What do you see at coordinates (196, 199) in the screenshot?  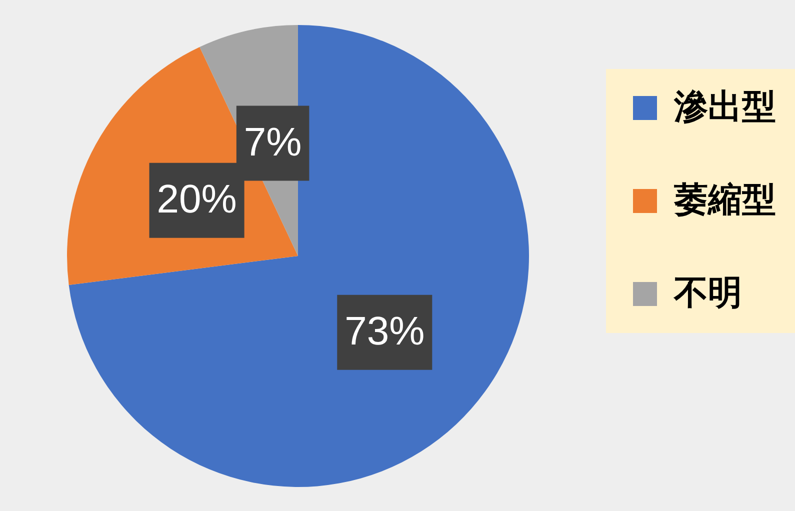 I see `data-label: 20%` at bounding box center [196, 199].